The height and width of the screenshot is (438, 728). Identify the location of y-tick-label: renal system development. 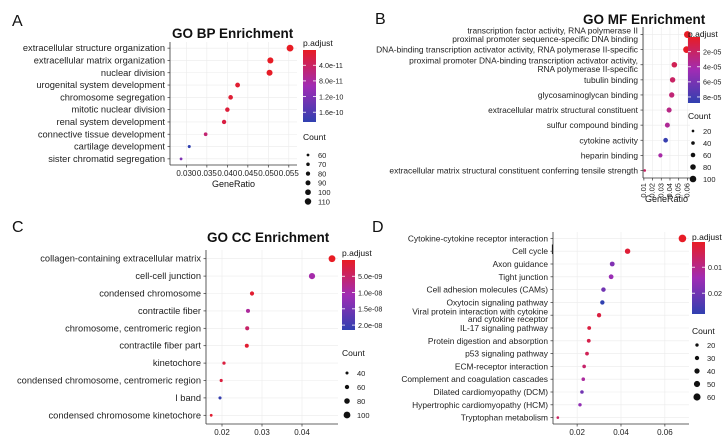
(110, 122).